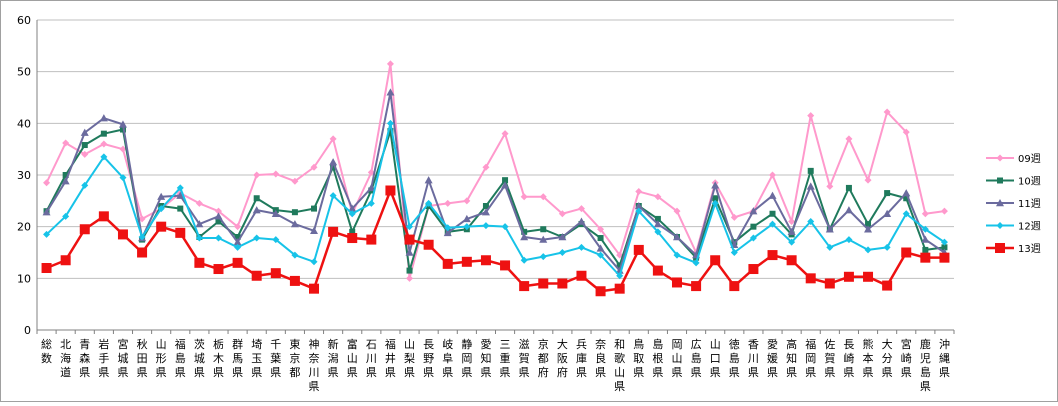 The width and height of the screenshot is (1058, 406). What do you see at coordinates (24, 72) in the screenshot?
I see `y-tick-label: 50` at bounding box center [24, 72].